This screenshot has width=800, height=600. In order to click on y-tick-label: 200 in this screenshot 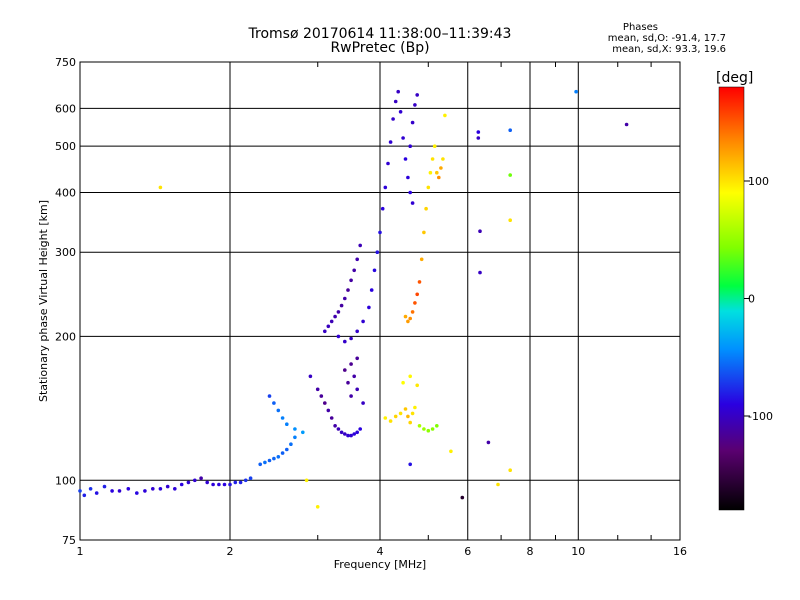, I will do `click(65, 336)`.